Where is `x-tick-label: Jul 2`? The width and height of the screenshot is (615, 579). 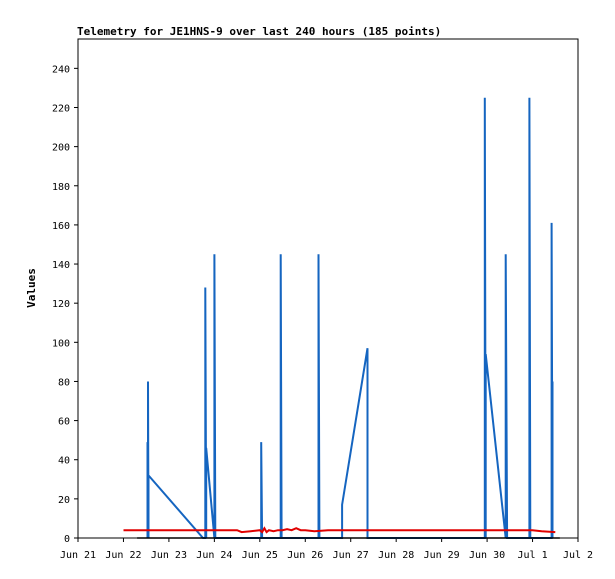 x-tick-label: Jul 2 is located at coordinates (578, 555).